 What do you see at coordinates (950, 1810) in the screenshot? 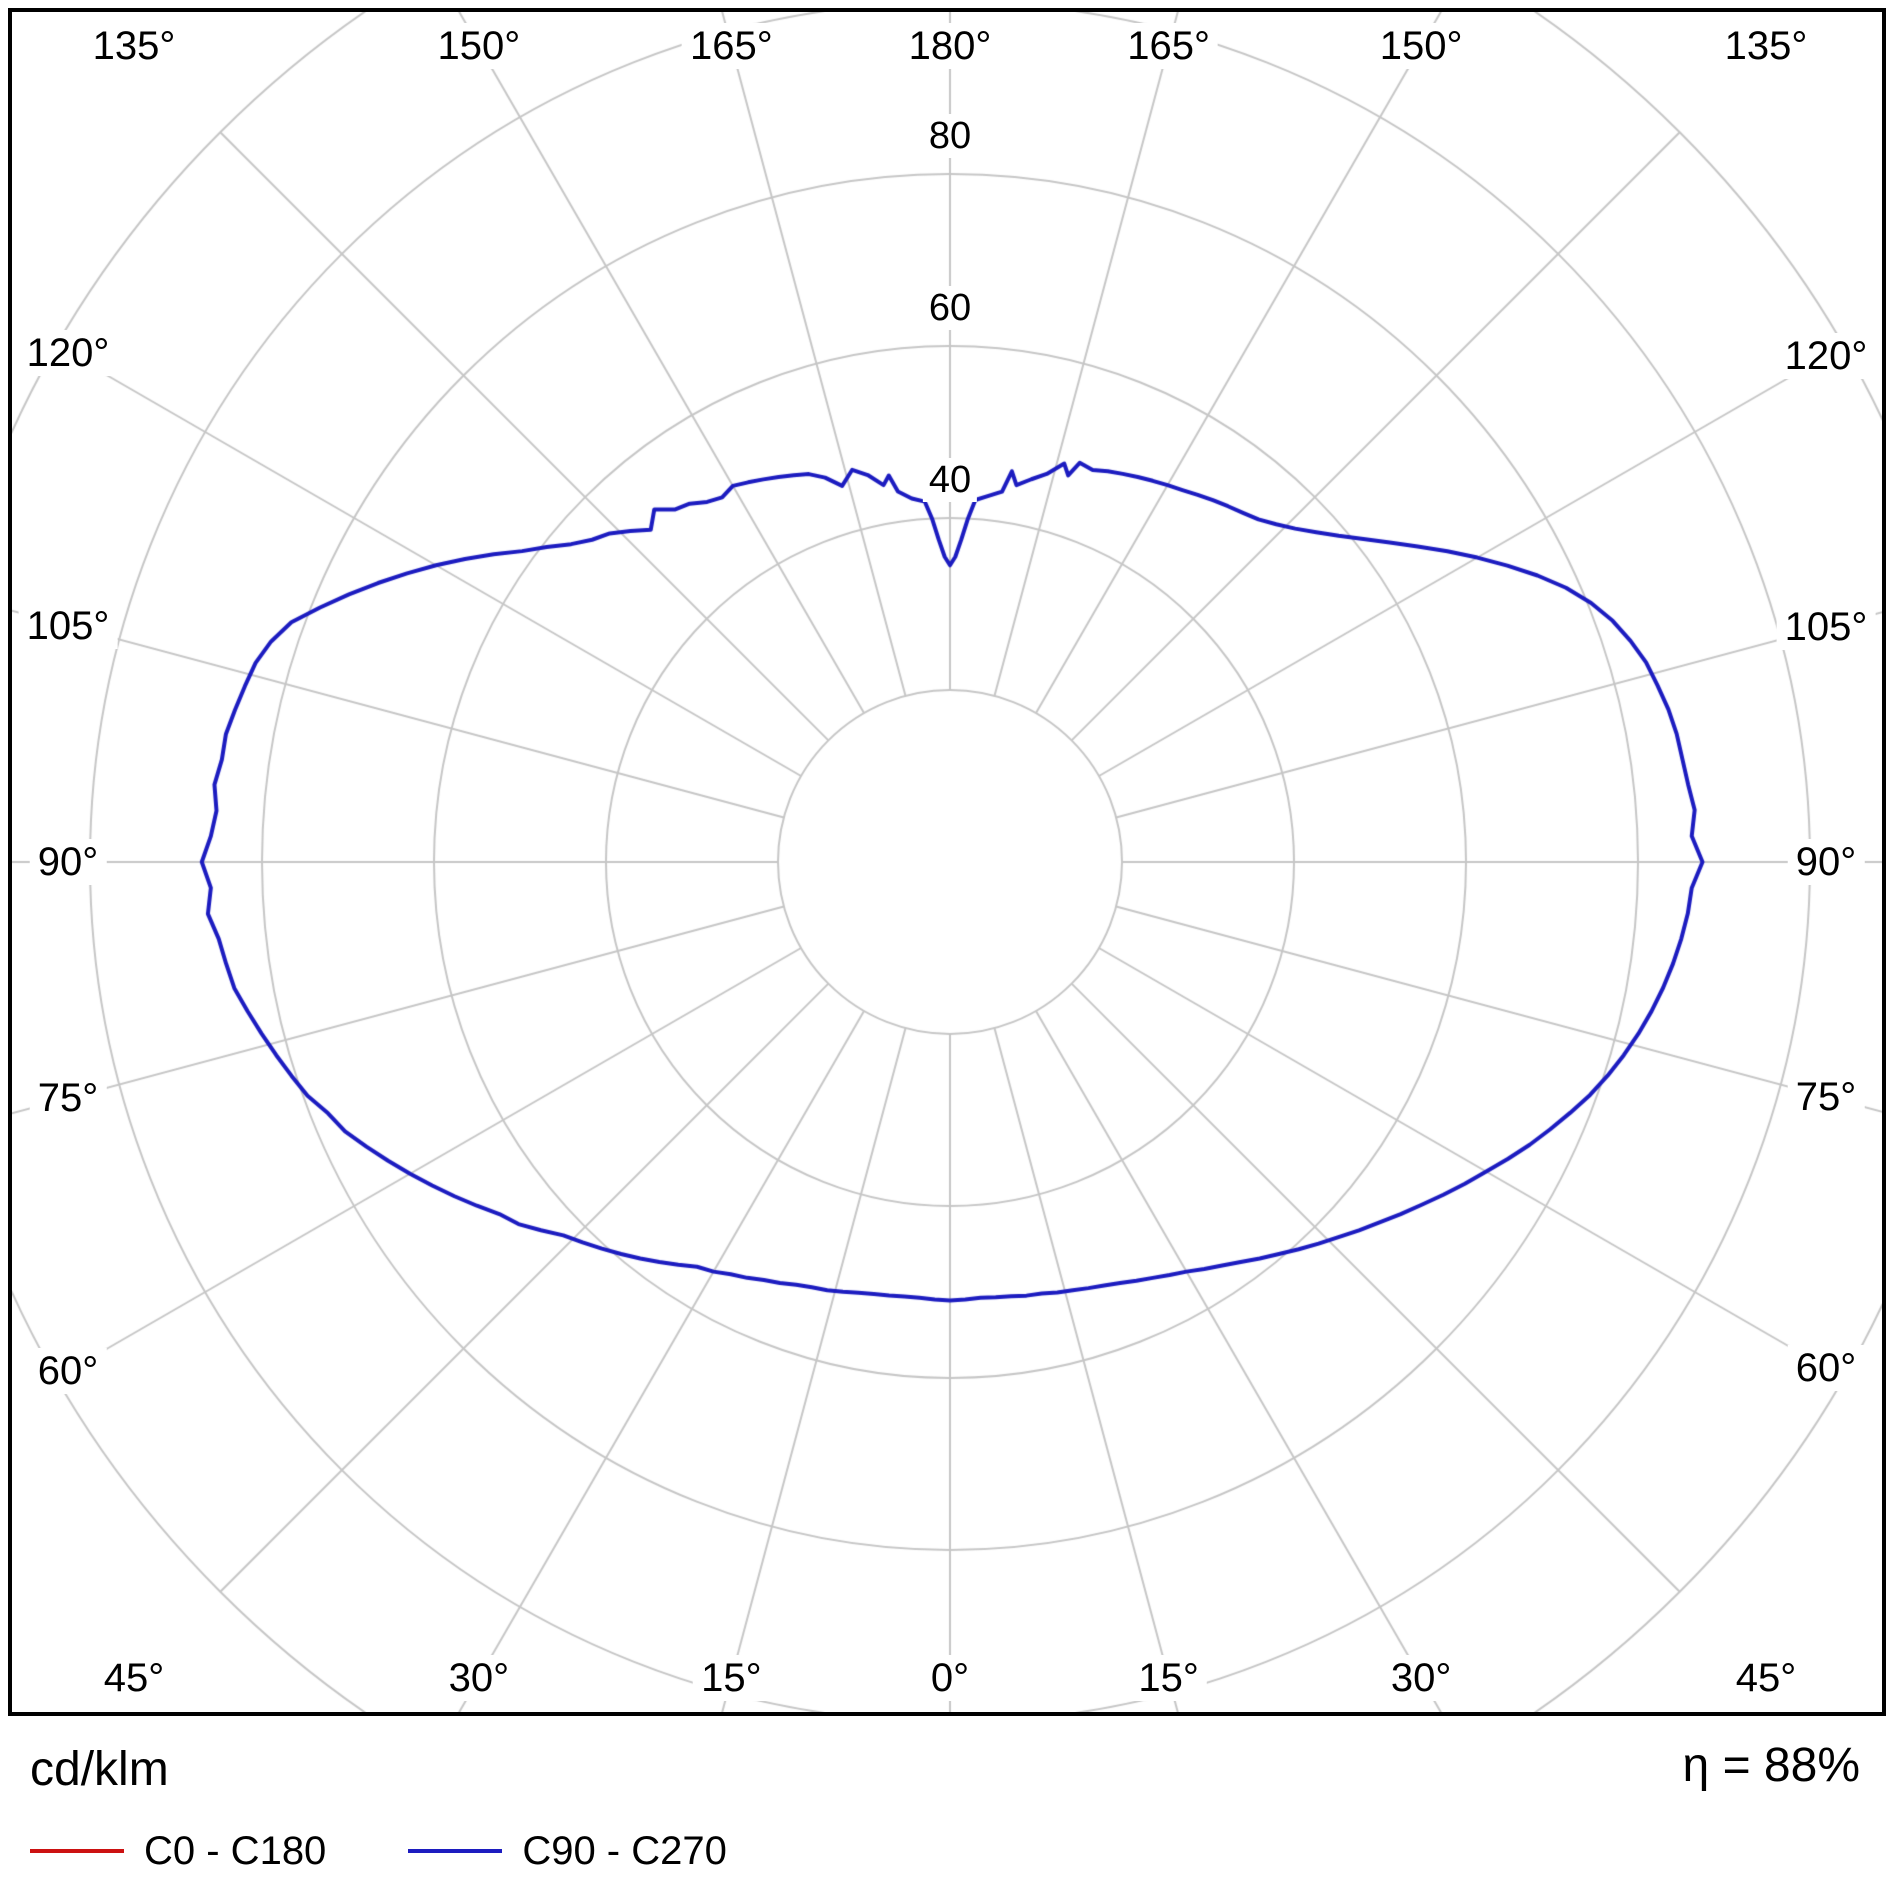
I see `footer: cd/klm η = 88% C0 - C180 C90 - C270` at bounding box center [950, 1810].